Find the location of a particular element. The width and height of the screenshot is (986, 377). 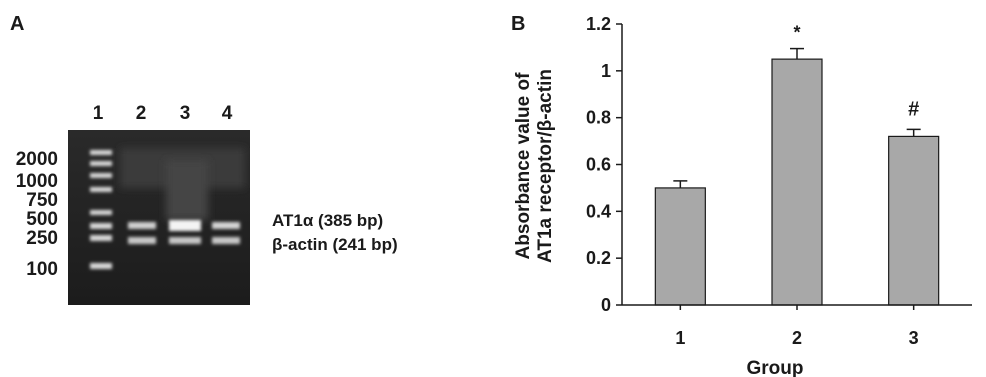

significance-mark: # is located at coordinates (913, 109).